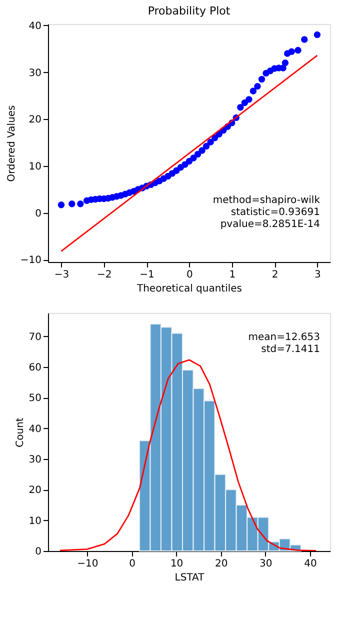  I want to click on y-axis-title: Count, so click(20, 433).